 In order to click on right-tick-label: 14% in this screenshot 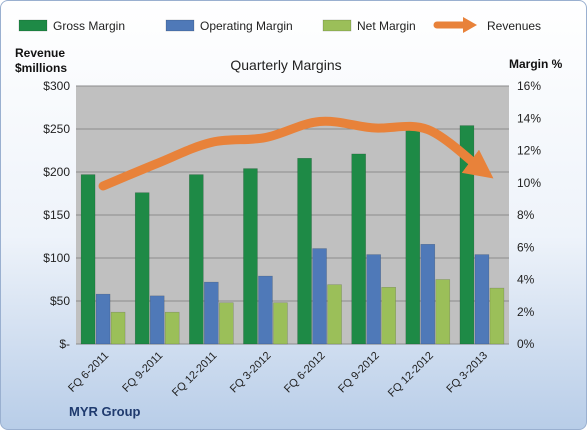, I will do `click(529, 118)`.